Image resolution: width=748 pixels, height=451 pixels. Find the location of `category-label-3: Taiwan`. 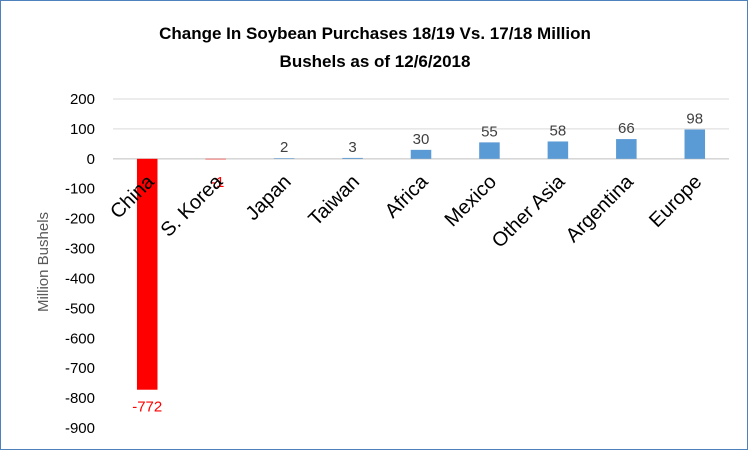

category-label-3: Taiwan is located at coordinates (335, 201).